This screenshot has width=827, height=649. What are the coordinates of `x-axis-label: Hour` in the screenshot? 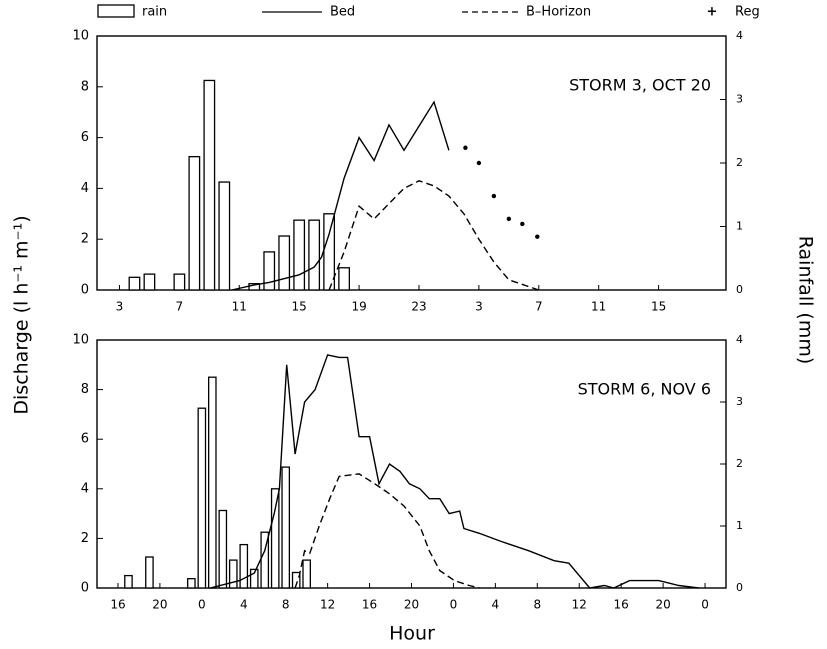 It's located at (412, 634).